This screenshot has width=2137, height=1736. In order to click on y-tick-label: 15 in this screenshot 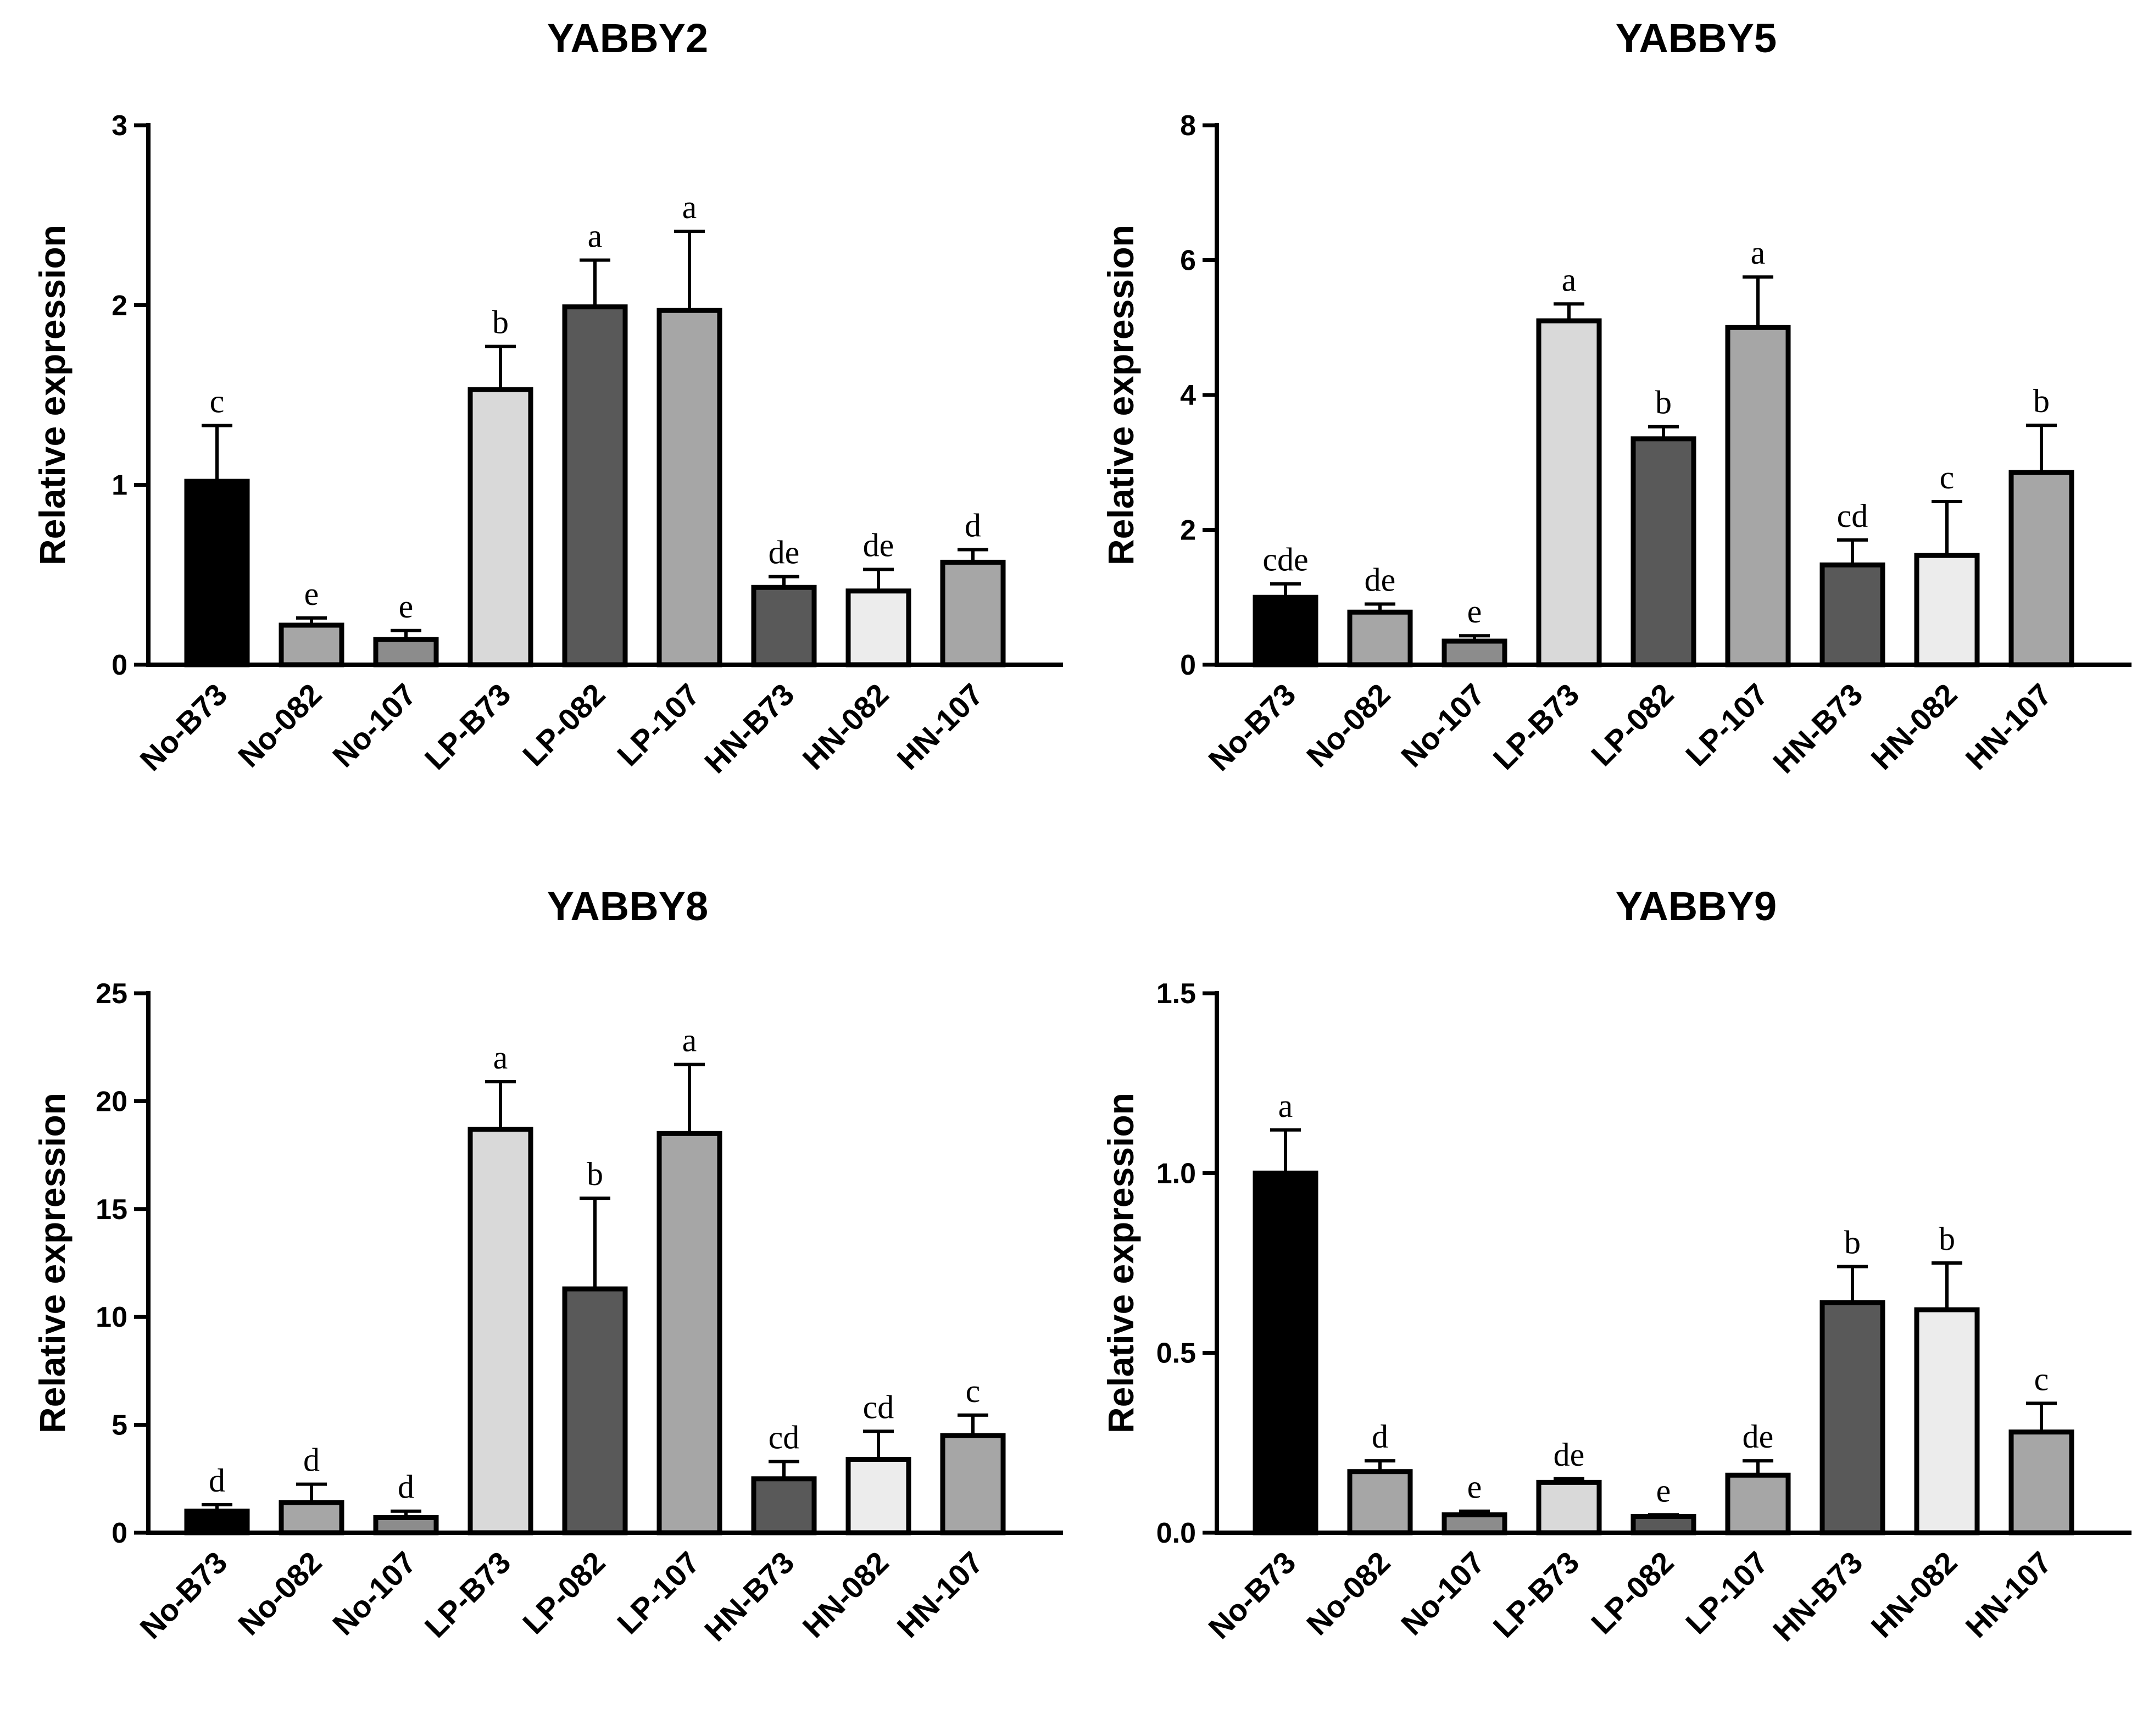, I will do `click(111, 1210)`.